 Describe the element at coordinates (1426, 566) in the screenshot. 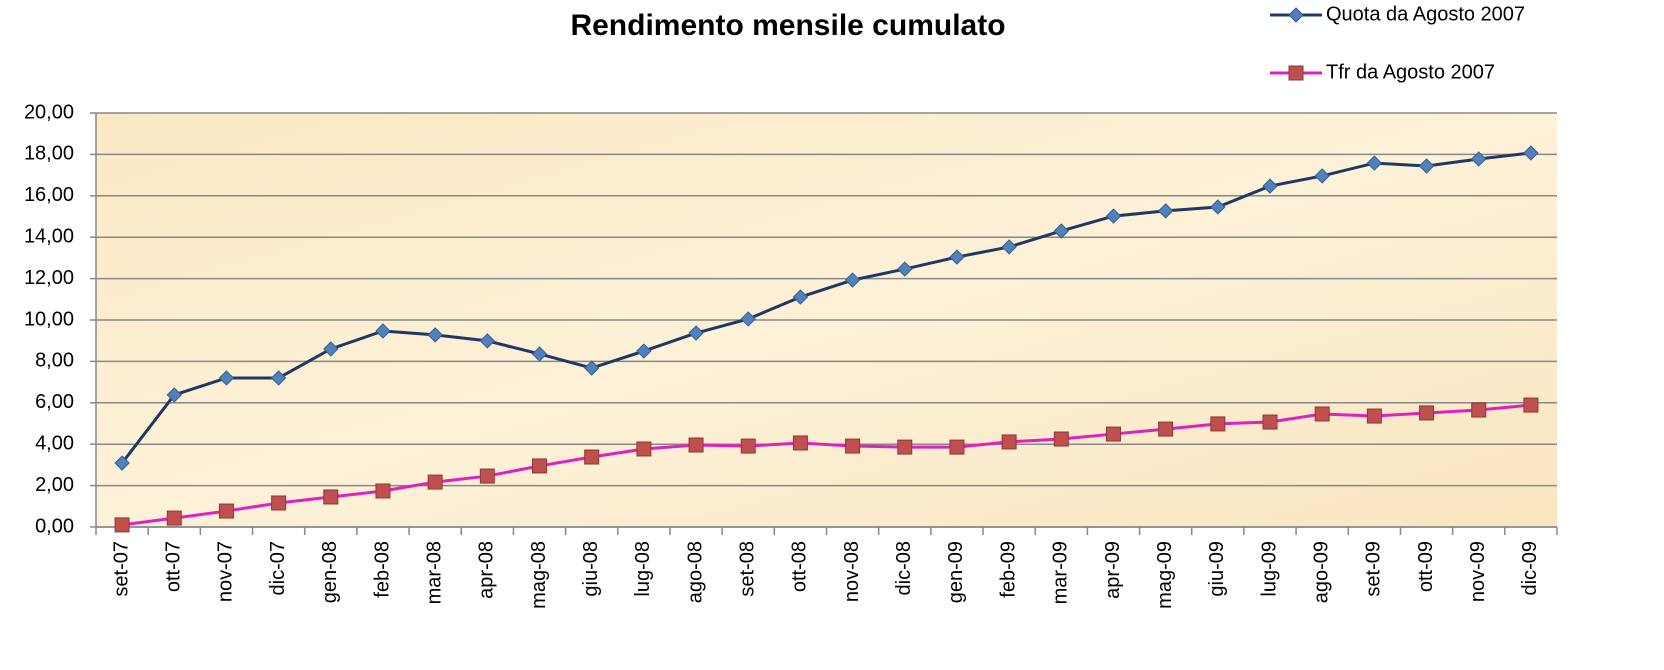

I see `x-tick-label: ott-09` at that location.